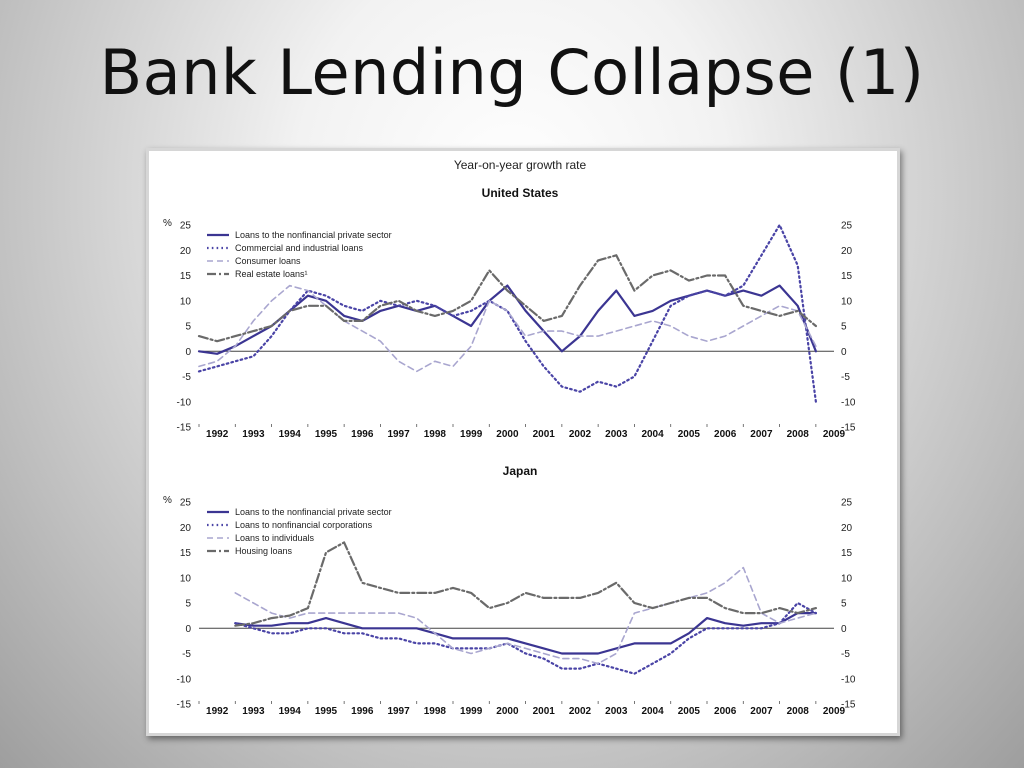 This screenshot has height=768, width=1024. What do you see at coordinates (304, 525) in the screenshot?
I see `legend-entry: Loans to nonfinancial corporations` at bounding box center [304, 525].